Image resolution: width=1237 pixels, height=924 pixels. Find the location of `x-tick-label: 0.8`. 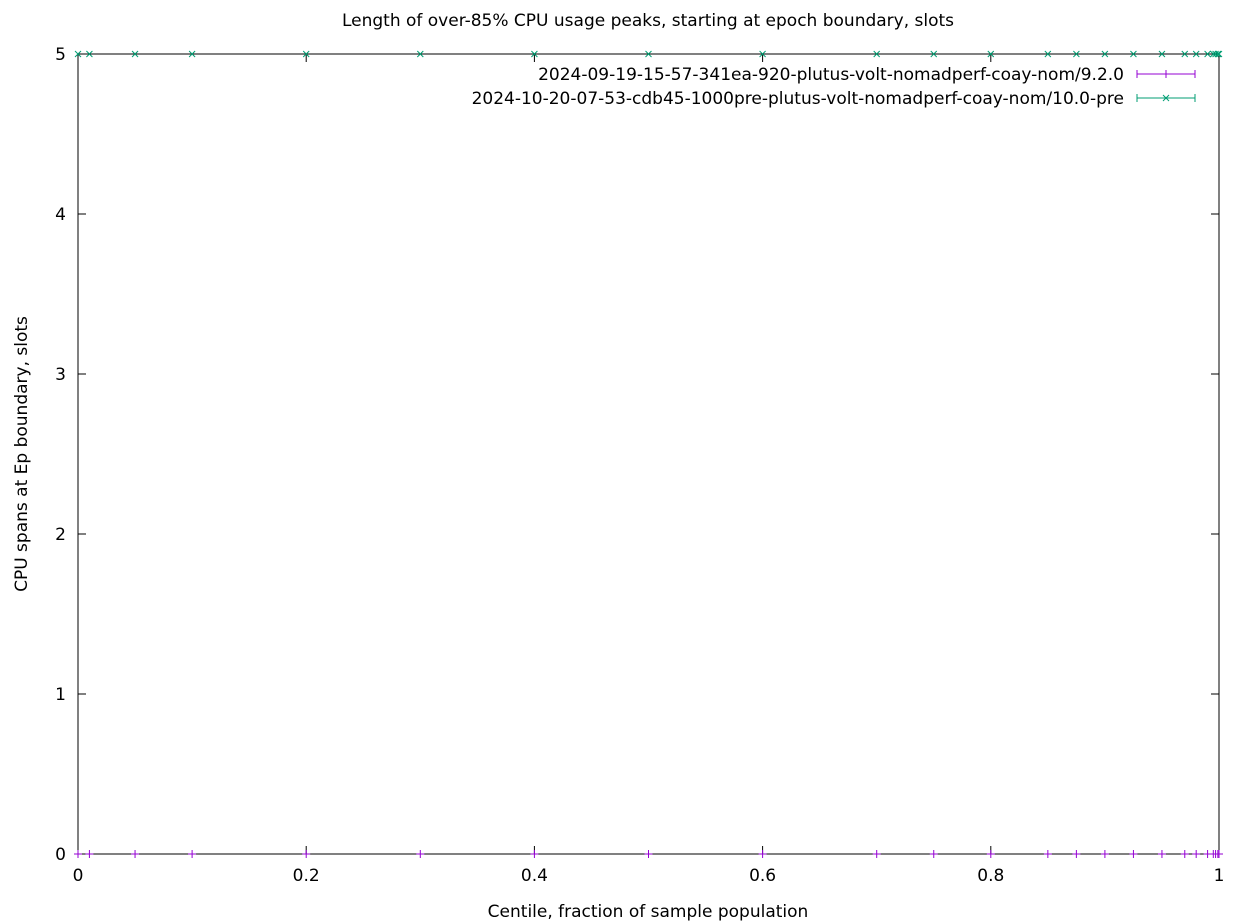

x-tick-label: 0.8 is located at coordinates (990, 876).